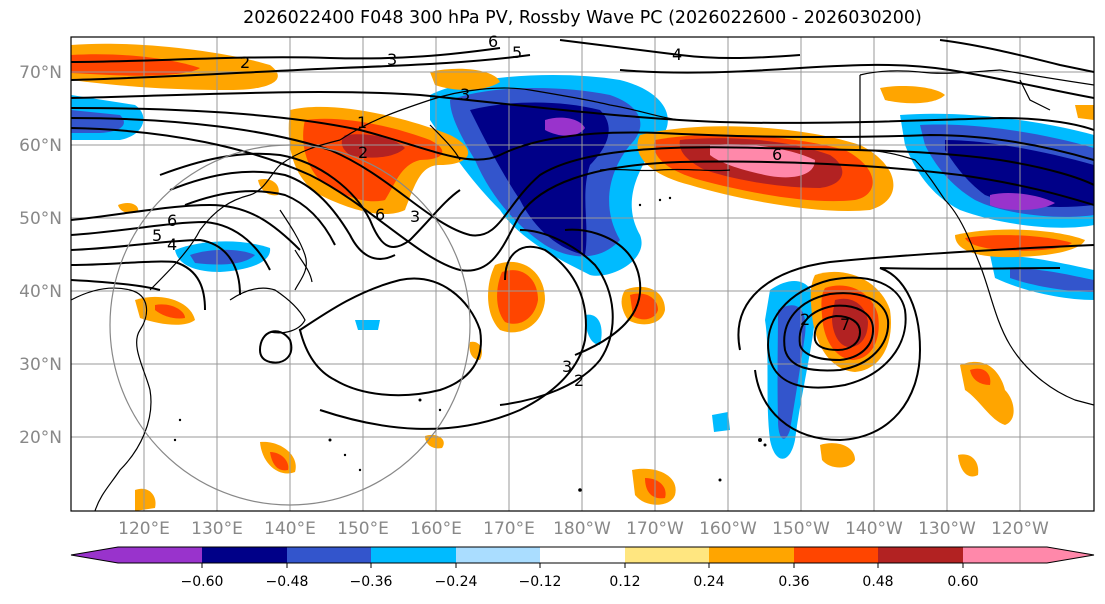 This screenshot has height=604, width=1105. Describe the element at coordinates (202, 582) in the screenshot. I see `colorbar-tick-label: −0.60` at that location.